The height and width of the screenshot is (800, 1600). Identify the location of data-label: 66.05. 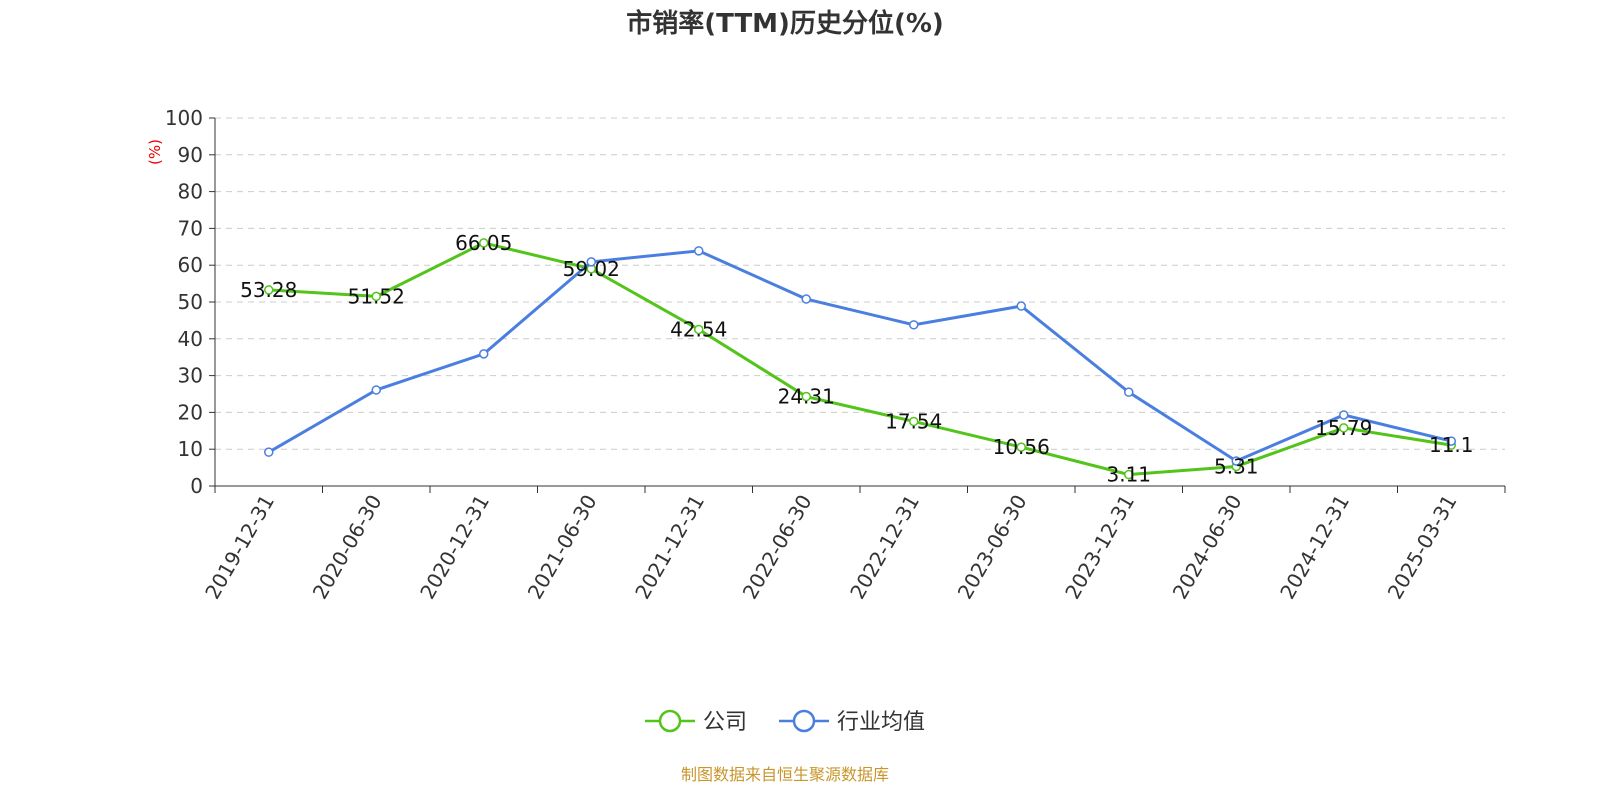
(483, 243).